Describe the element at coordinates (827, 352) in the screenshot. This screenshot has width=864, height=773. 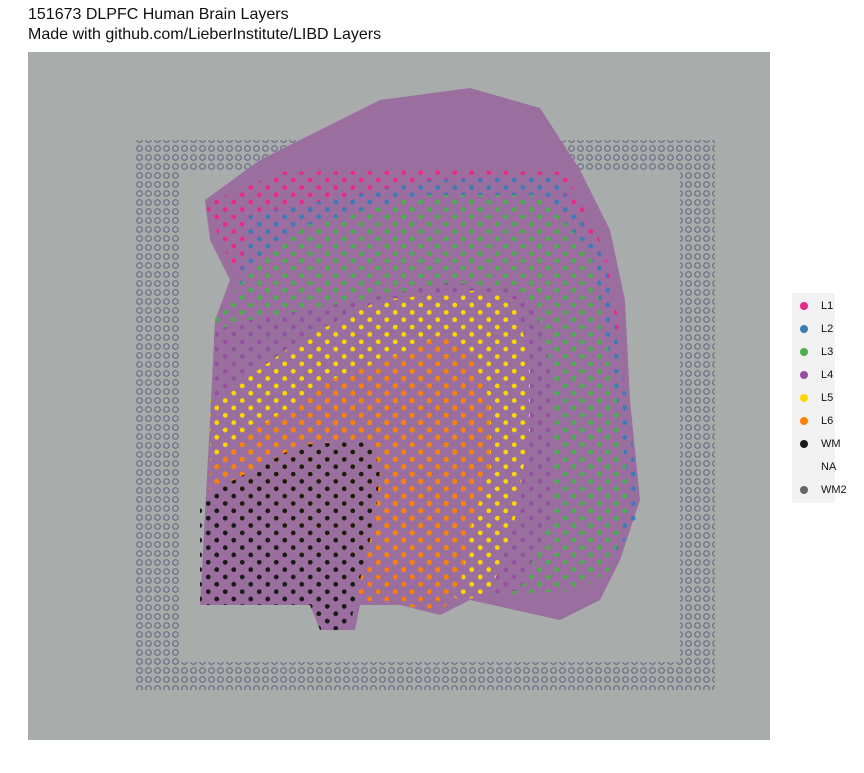
I see `legend-label: L3` at that location.